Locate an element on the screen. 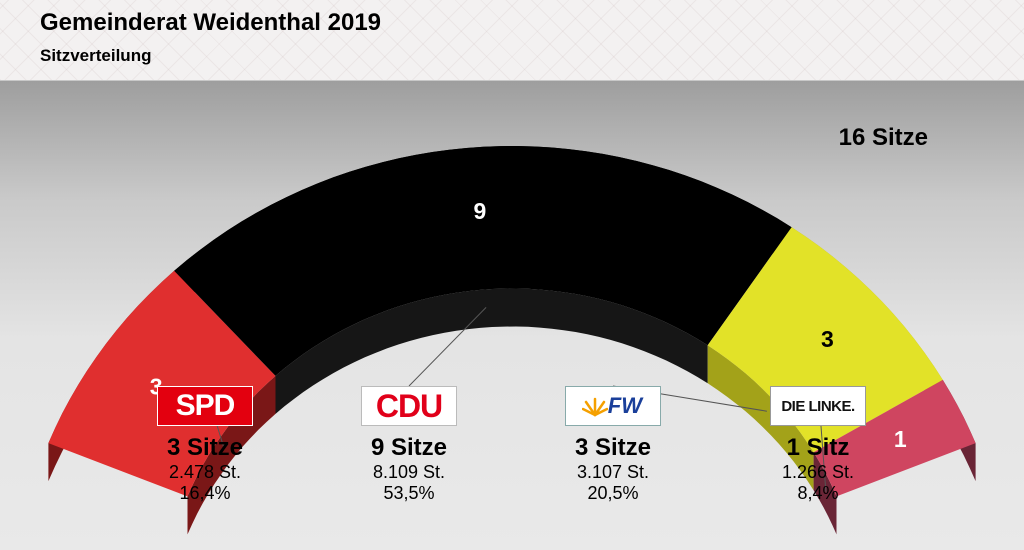 This screenshot has width=1024, height=550. linke-votes: 1.266 St. is located at coordinates (818, 472).